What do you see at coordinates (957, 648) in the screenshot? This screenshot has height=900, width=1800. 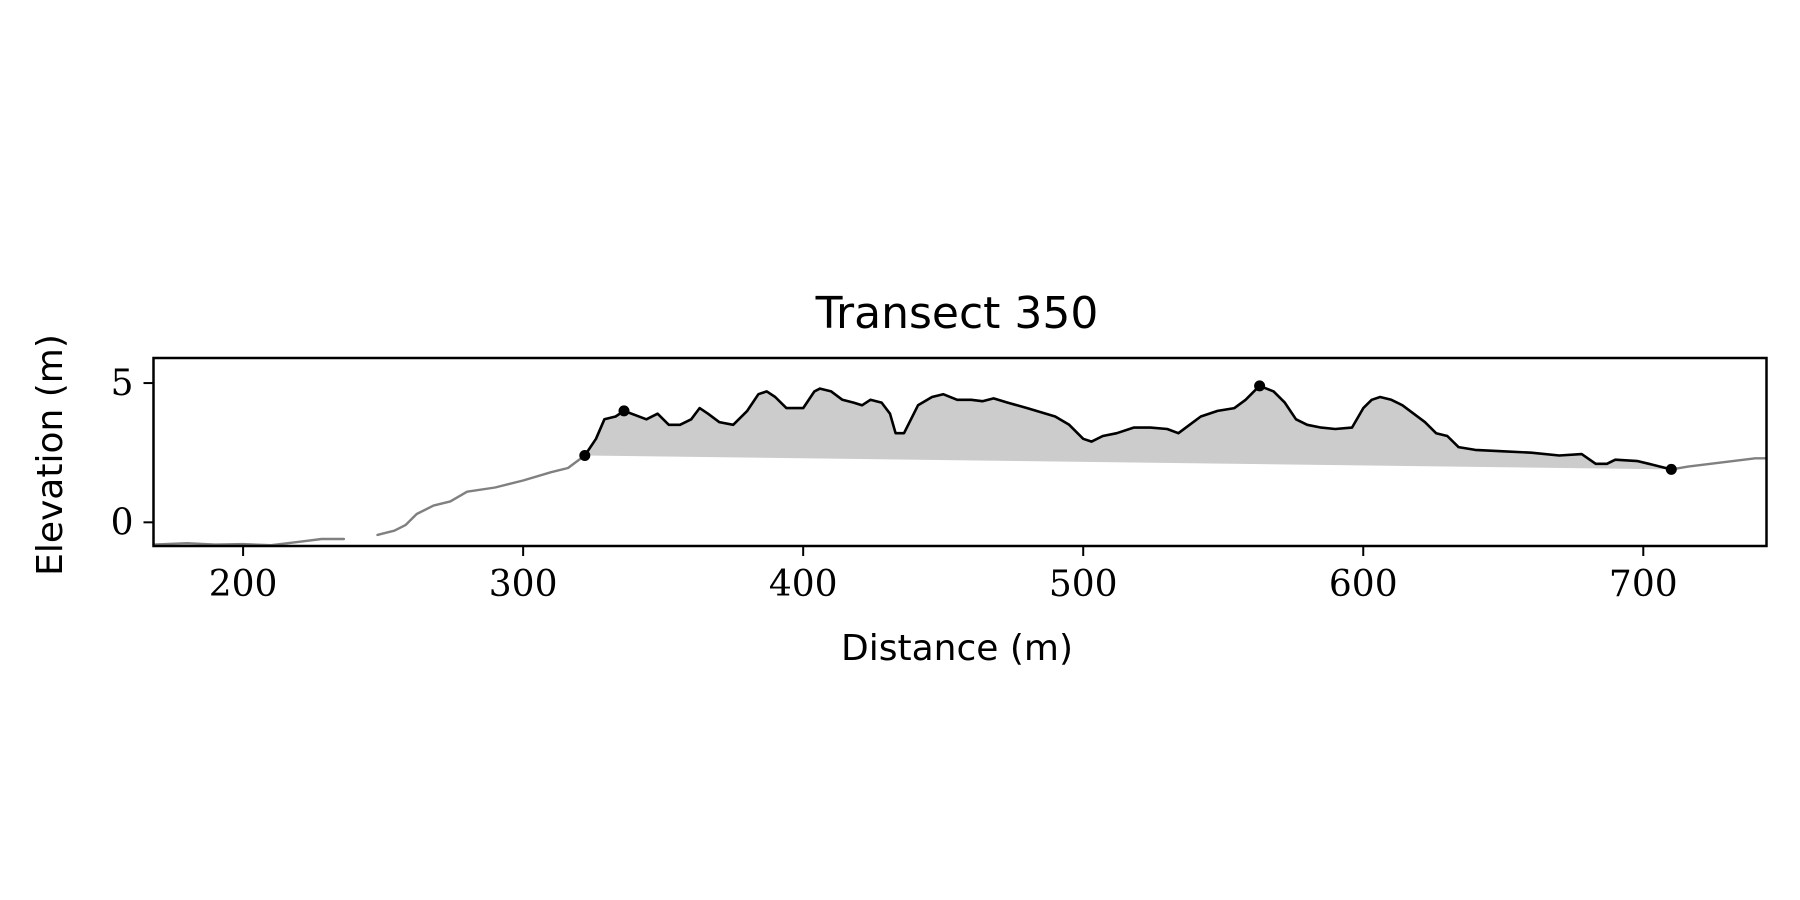 I see `x-axis-label: Distance (m)` at bounding box center [957, 648].